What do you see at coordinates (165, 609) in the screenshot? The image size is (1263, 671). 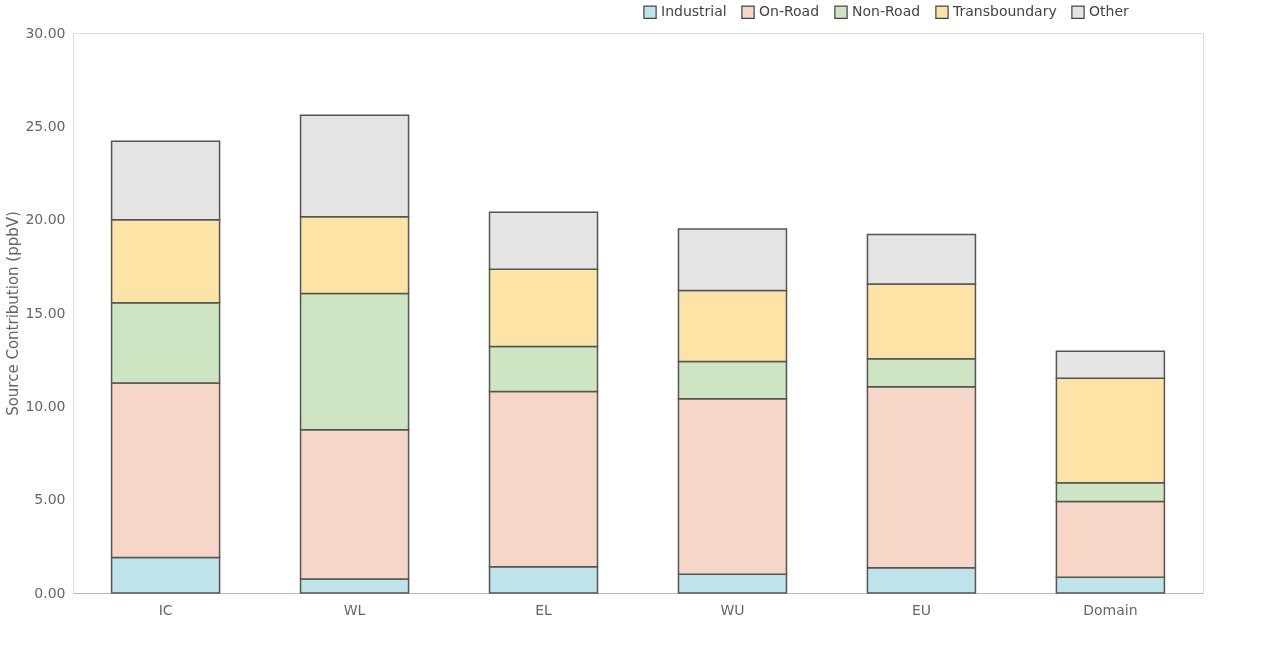 I see `x-tick-label: IC` at bounding box center [165, 609].